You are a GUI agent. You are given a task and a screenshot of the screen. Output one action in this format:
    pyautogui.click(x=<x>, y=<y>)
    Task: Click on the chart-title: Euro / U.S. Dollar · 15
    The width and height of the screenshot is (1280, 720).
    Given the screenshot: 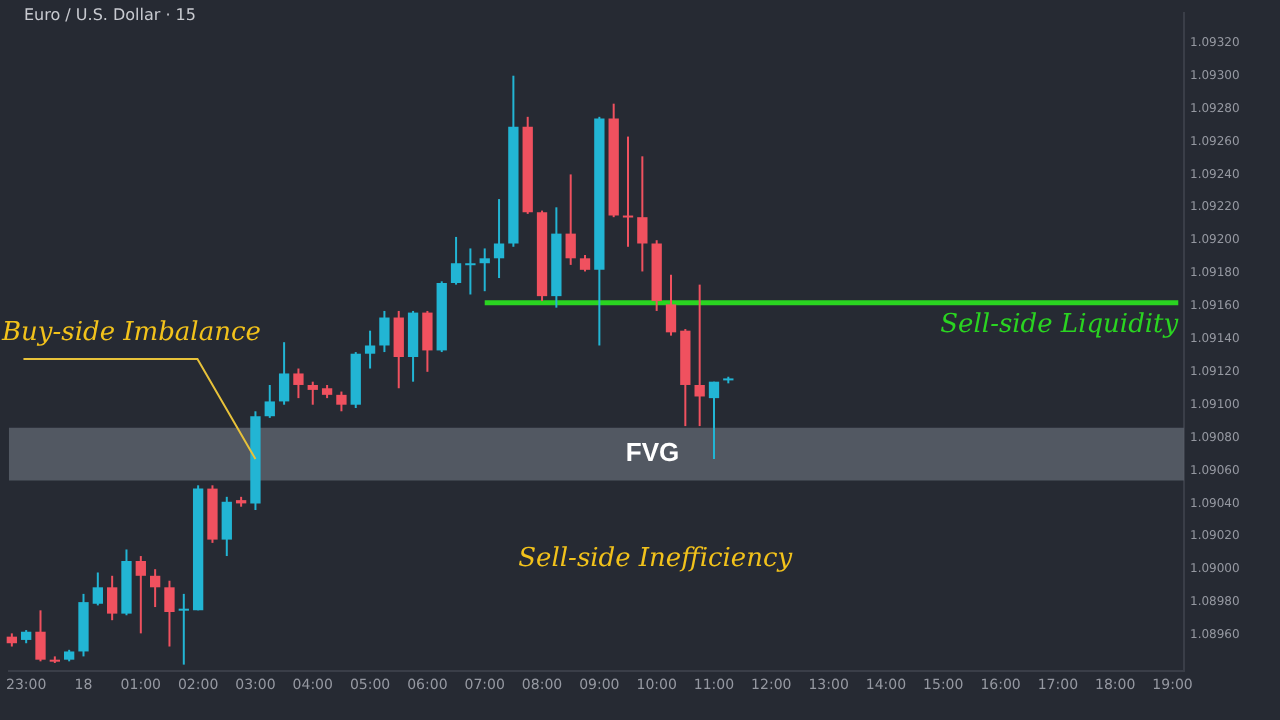 What is the action you would take?
    pyautogui.click(x=110, y=15)
    